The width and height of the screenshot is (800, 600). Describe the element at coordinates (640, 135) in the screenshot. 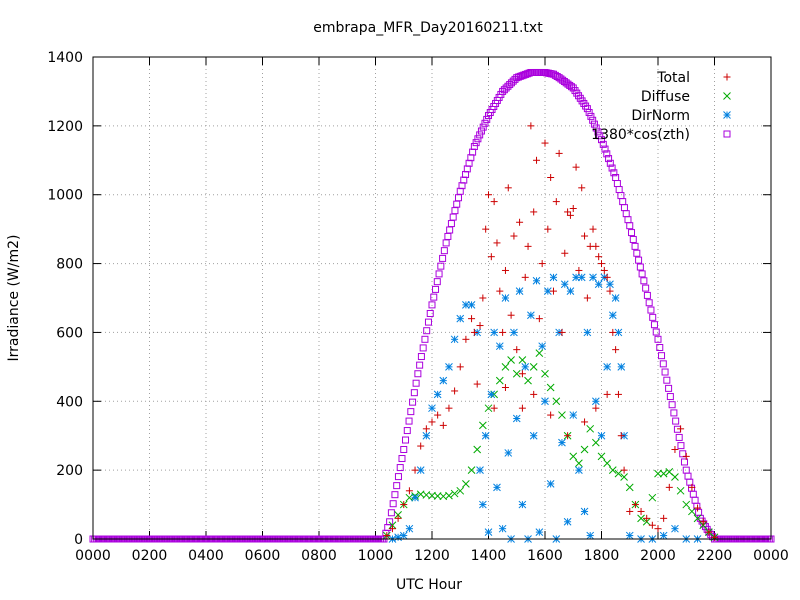

I see `legend-label: 1380*cos(zth)` at that location.